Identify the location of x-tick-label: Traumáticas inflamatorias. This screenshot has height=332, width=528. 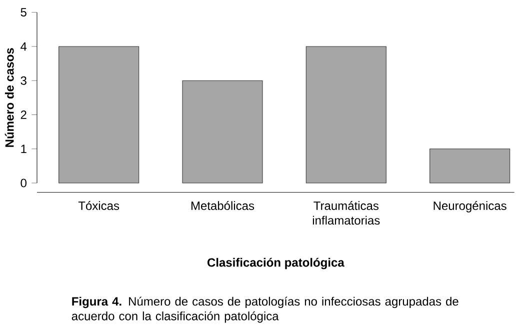
(346, 213).